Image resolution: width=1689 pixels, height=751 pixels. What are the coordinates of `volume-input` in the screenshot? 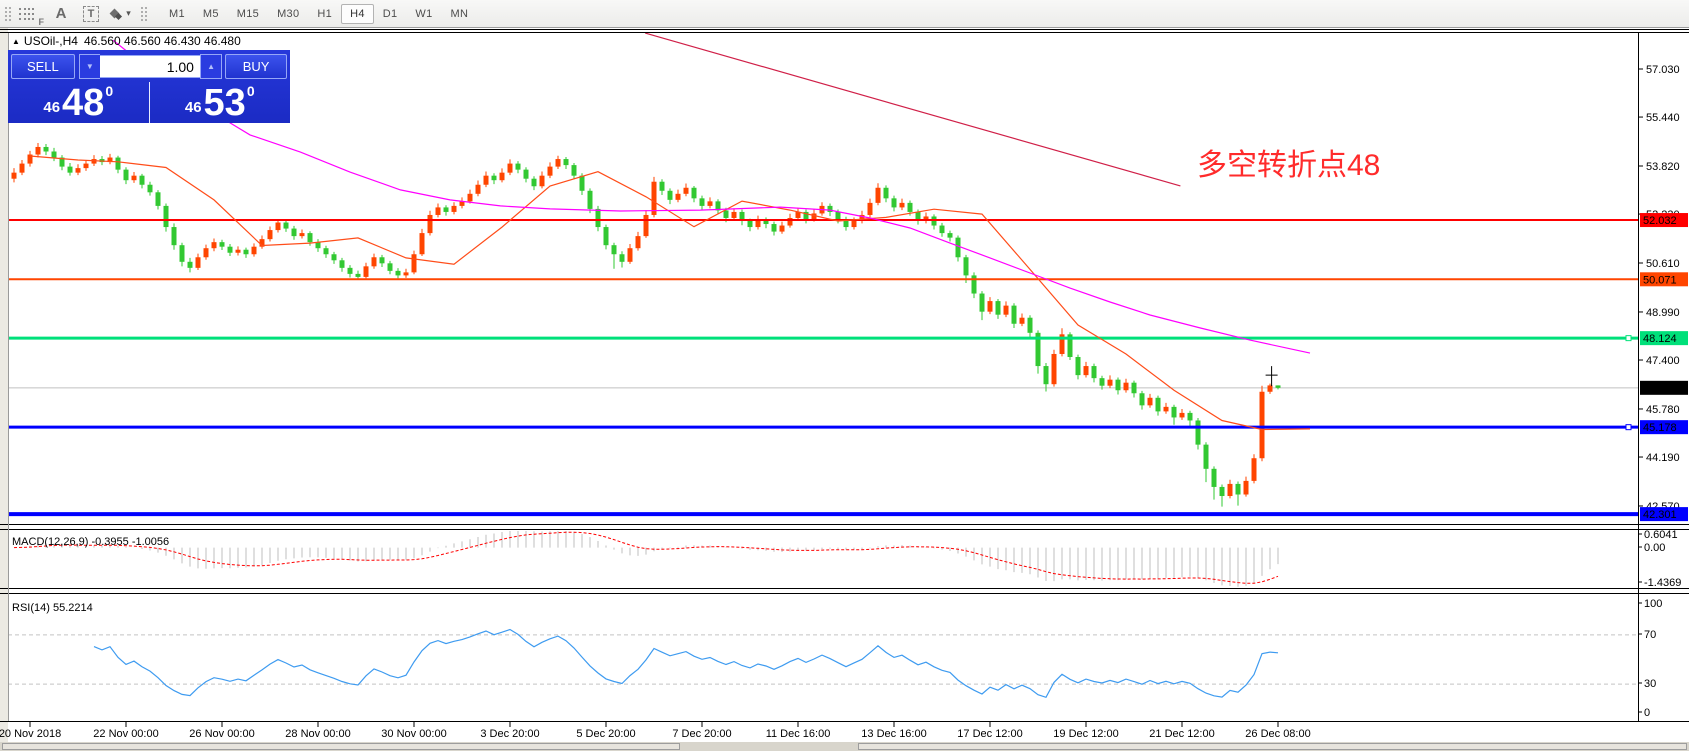 It's located at (149, 66).